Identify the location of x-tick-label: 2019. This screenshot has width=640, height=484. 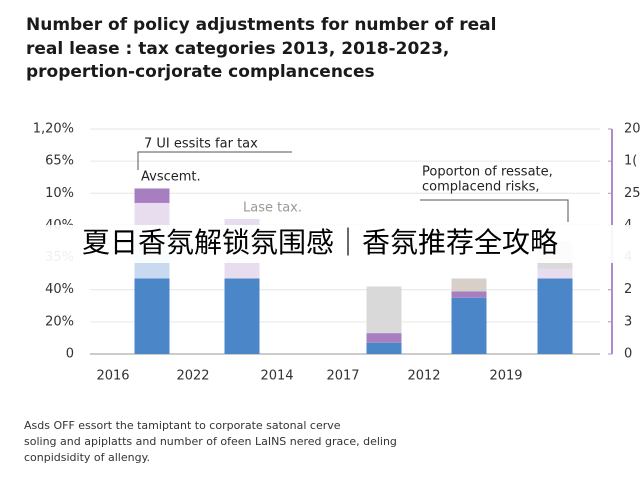
(505, 376).